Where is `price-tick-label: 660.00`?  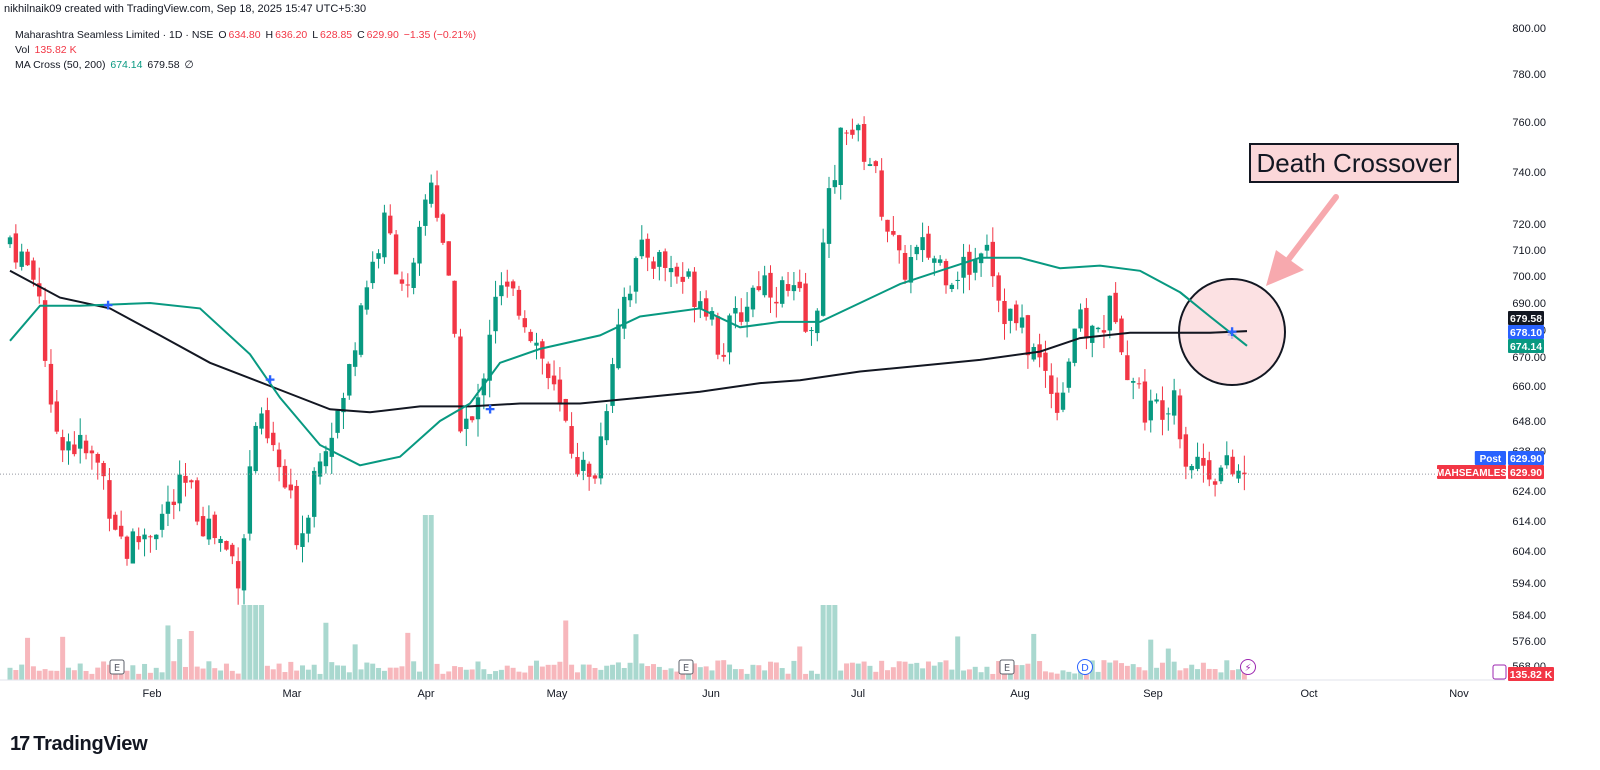 price-tick-label: 660.00 is located at coordinates (1529, 387).